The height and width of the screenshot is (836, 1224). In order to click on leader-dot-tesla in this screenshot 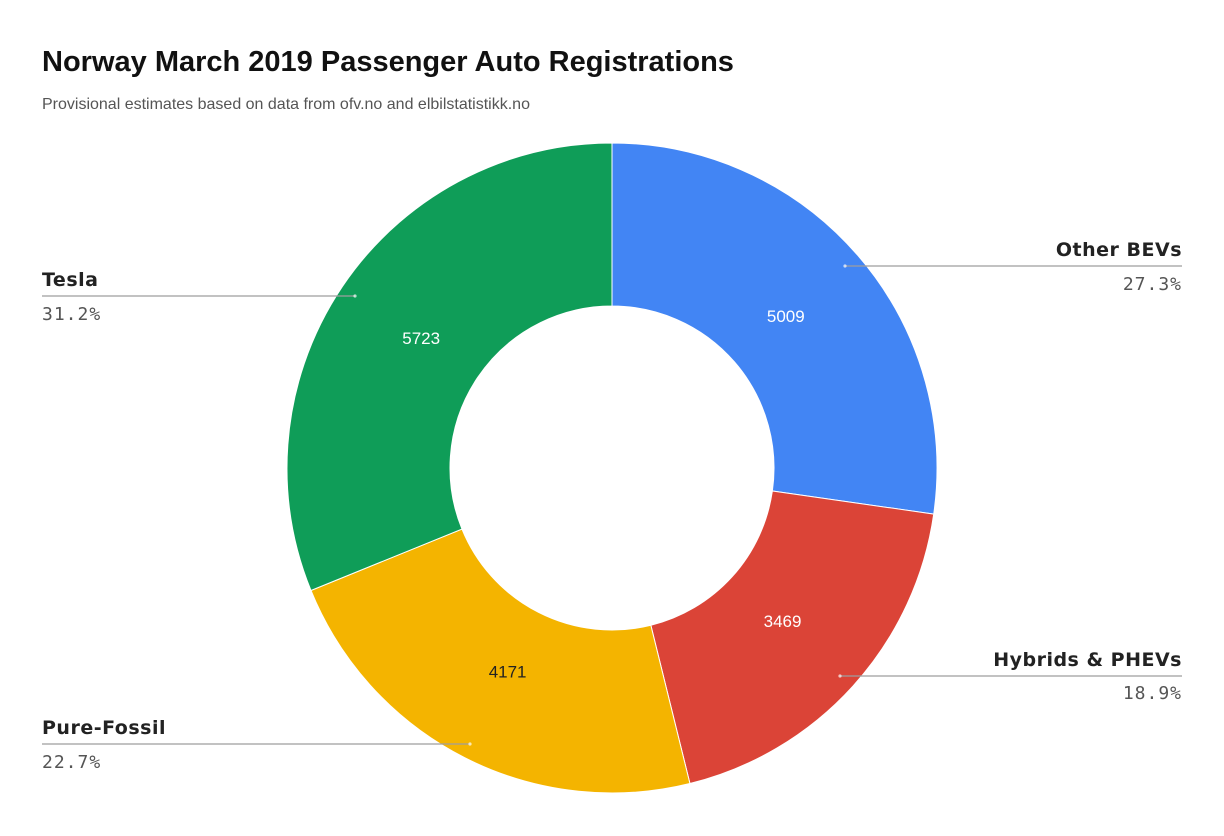, I will do `click(355, 296)`.